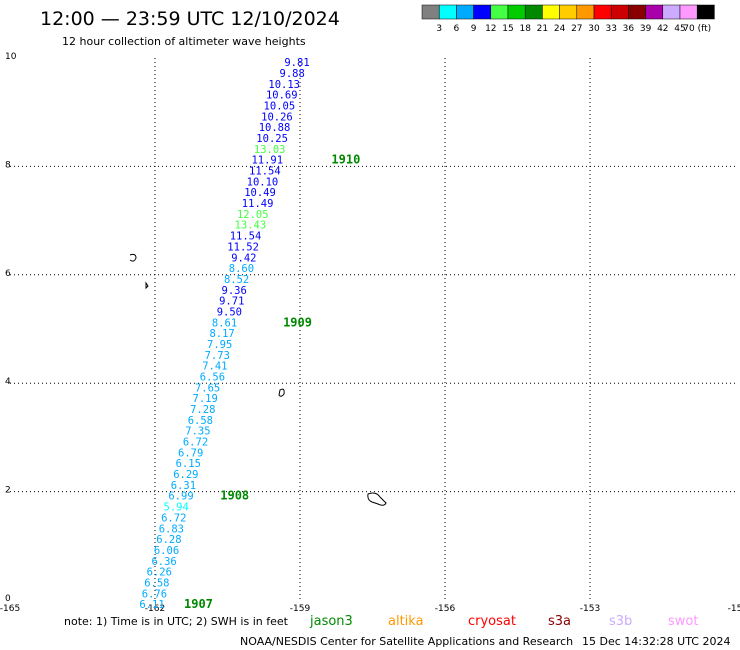 The width and height of the screenshot is (740, 650). I want to click on satellite-name: s3a, so click(559, 621).